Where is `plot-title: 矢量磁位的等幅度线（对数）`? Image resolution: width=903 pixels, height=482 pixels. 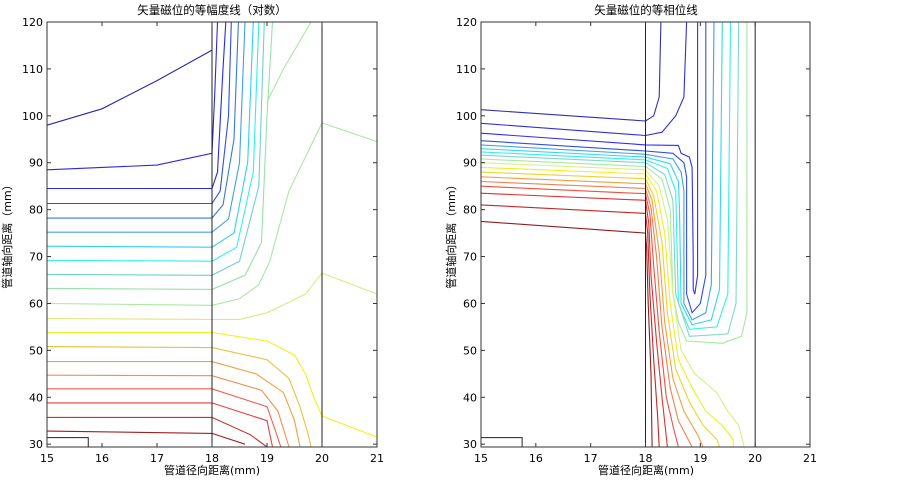 plot-title: 矢量磁位的等幅度线（对数） is located at coordinates (212, 10).